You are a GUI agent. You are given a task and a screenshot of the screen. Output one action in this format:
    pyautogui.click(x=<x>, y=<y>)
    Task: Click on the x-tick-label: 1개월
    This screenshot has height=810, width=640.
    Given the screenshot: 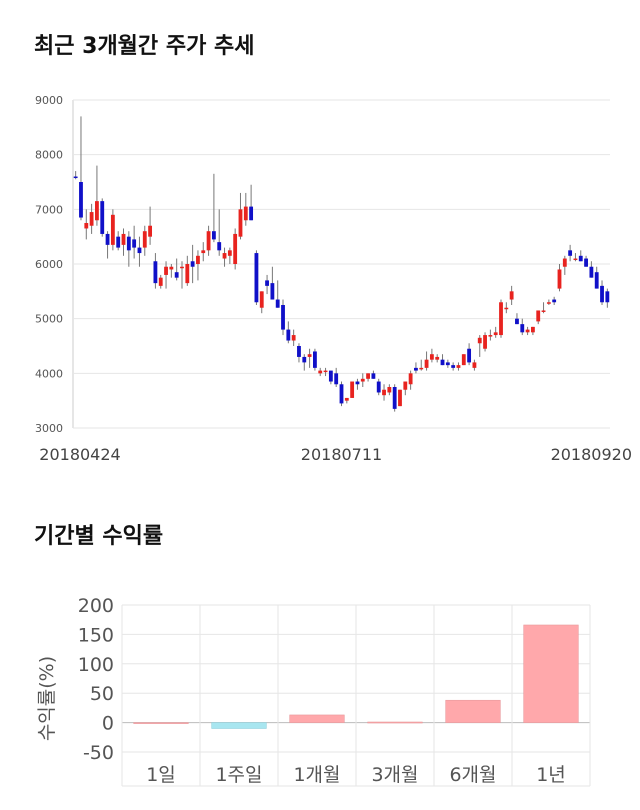 What is the action you would take?
    pyautogui.click(x=316, y=775)
    